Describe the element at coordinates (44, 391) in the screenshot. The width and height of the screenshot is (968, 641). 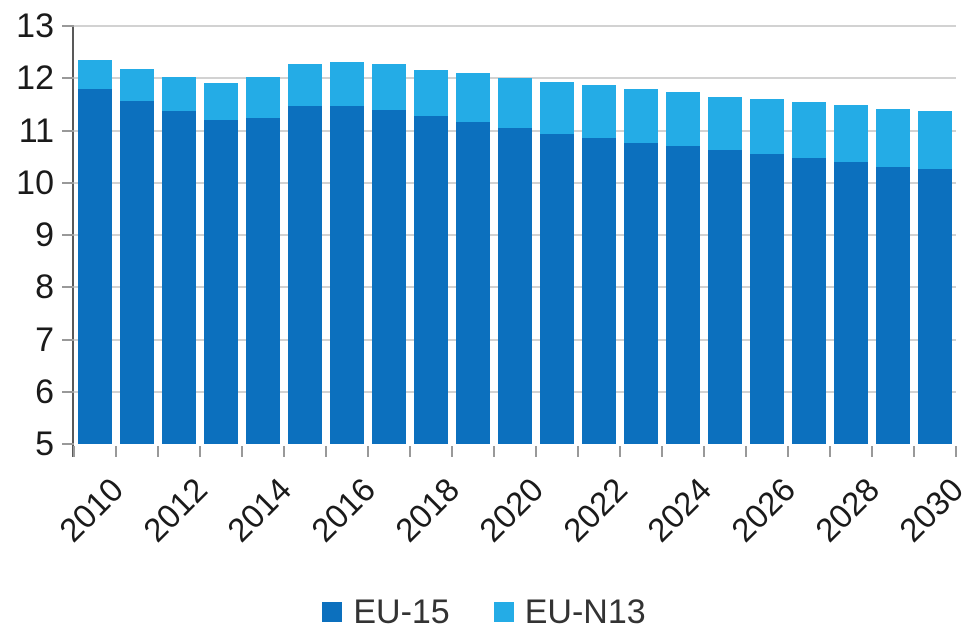
I see `y-tick-label-6: 6` at that location.